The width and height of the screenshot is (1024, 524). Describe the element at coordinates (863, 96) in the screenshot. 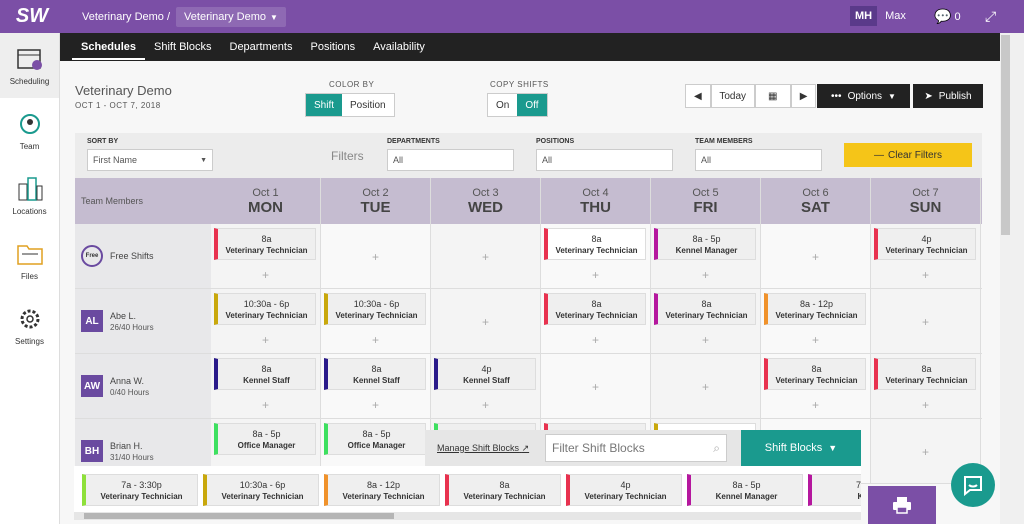

I see `options-button: ••• Options ▼` at that location.